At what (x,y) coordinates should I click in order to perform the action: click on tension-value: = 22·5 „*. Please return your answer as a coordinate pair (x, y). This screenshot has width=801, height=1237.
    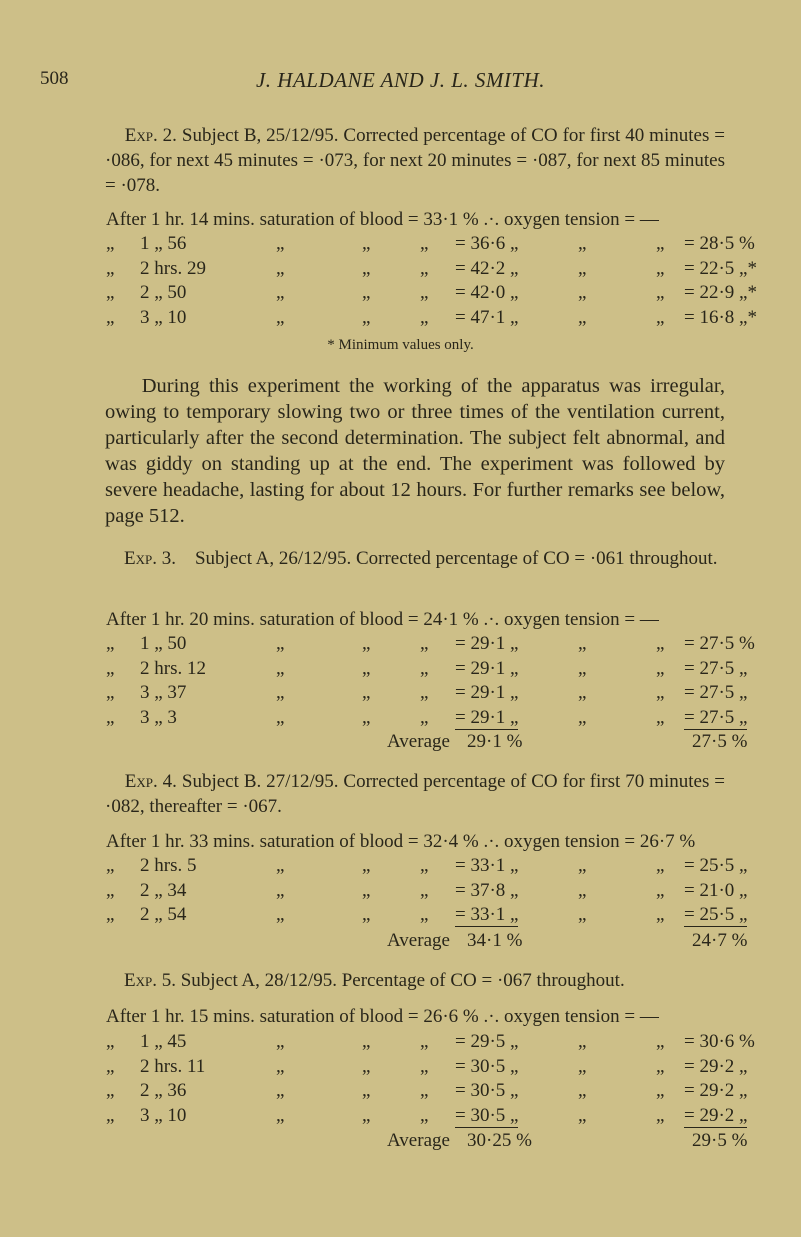
    Looking at the image, I should click on (720, 268).